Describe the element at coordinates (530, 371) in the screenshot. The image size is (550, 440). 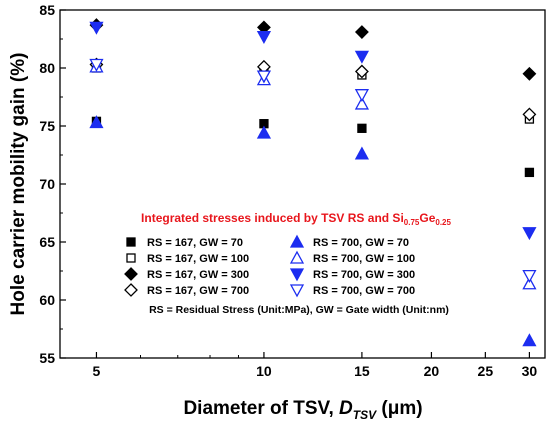
I see `x-tick-label: 30` at that location.